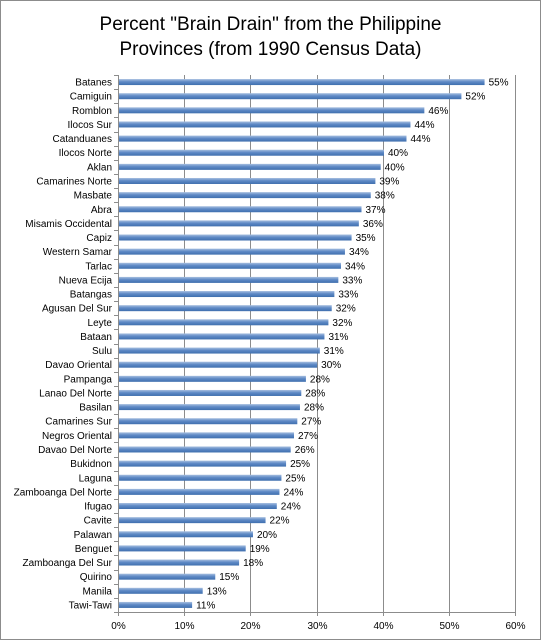 Image resolution: width=541 pixels, height=640 pixels. I want to click on category-label: Camarines Norte, so click(74, 181).